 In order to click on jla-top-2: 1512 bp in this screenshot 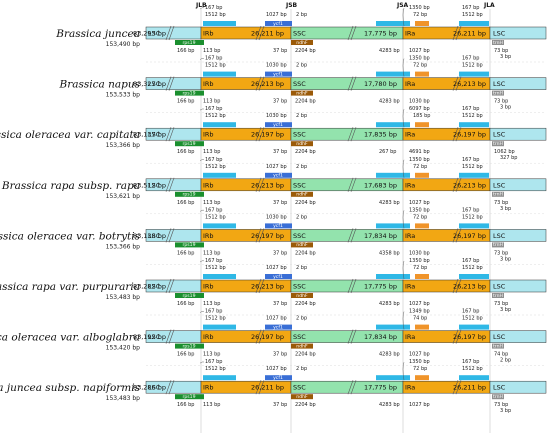, I will do `click(472, 369)`.